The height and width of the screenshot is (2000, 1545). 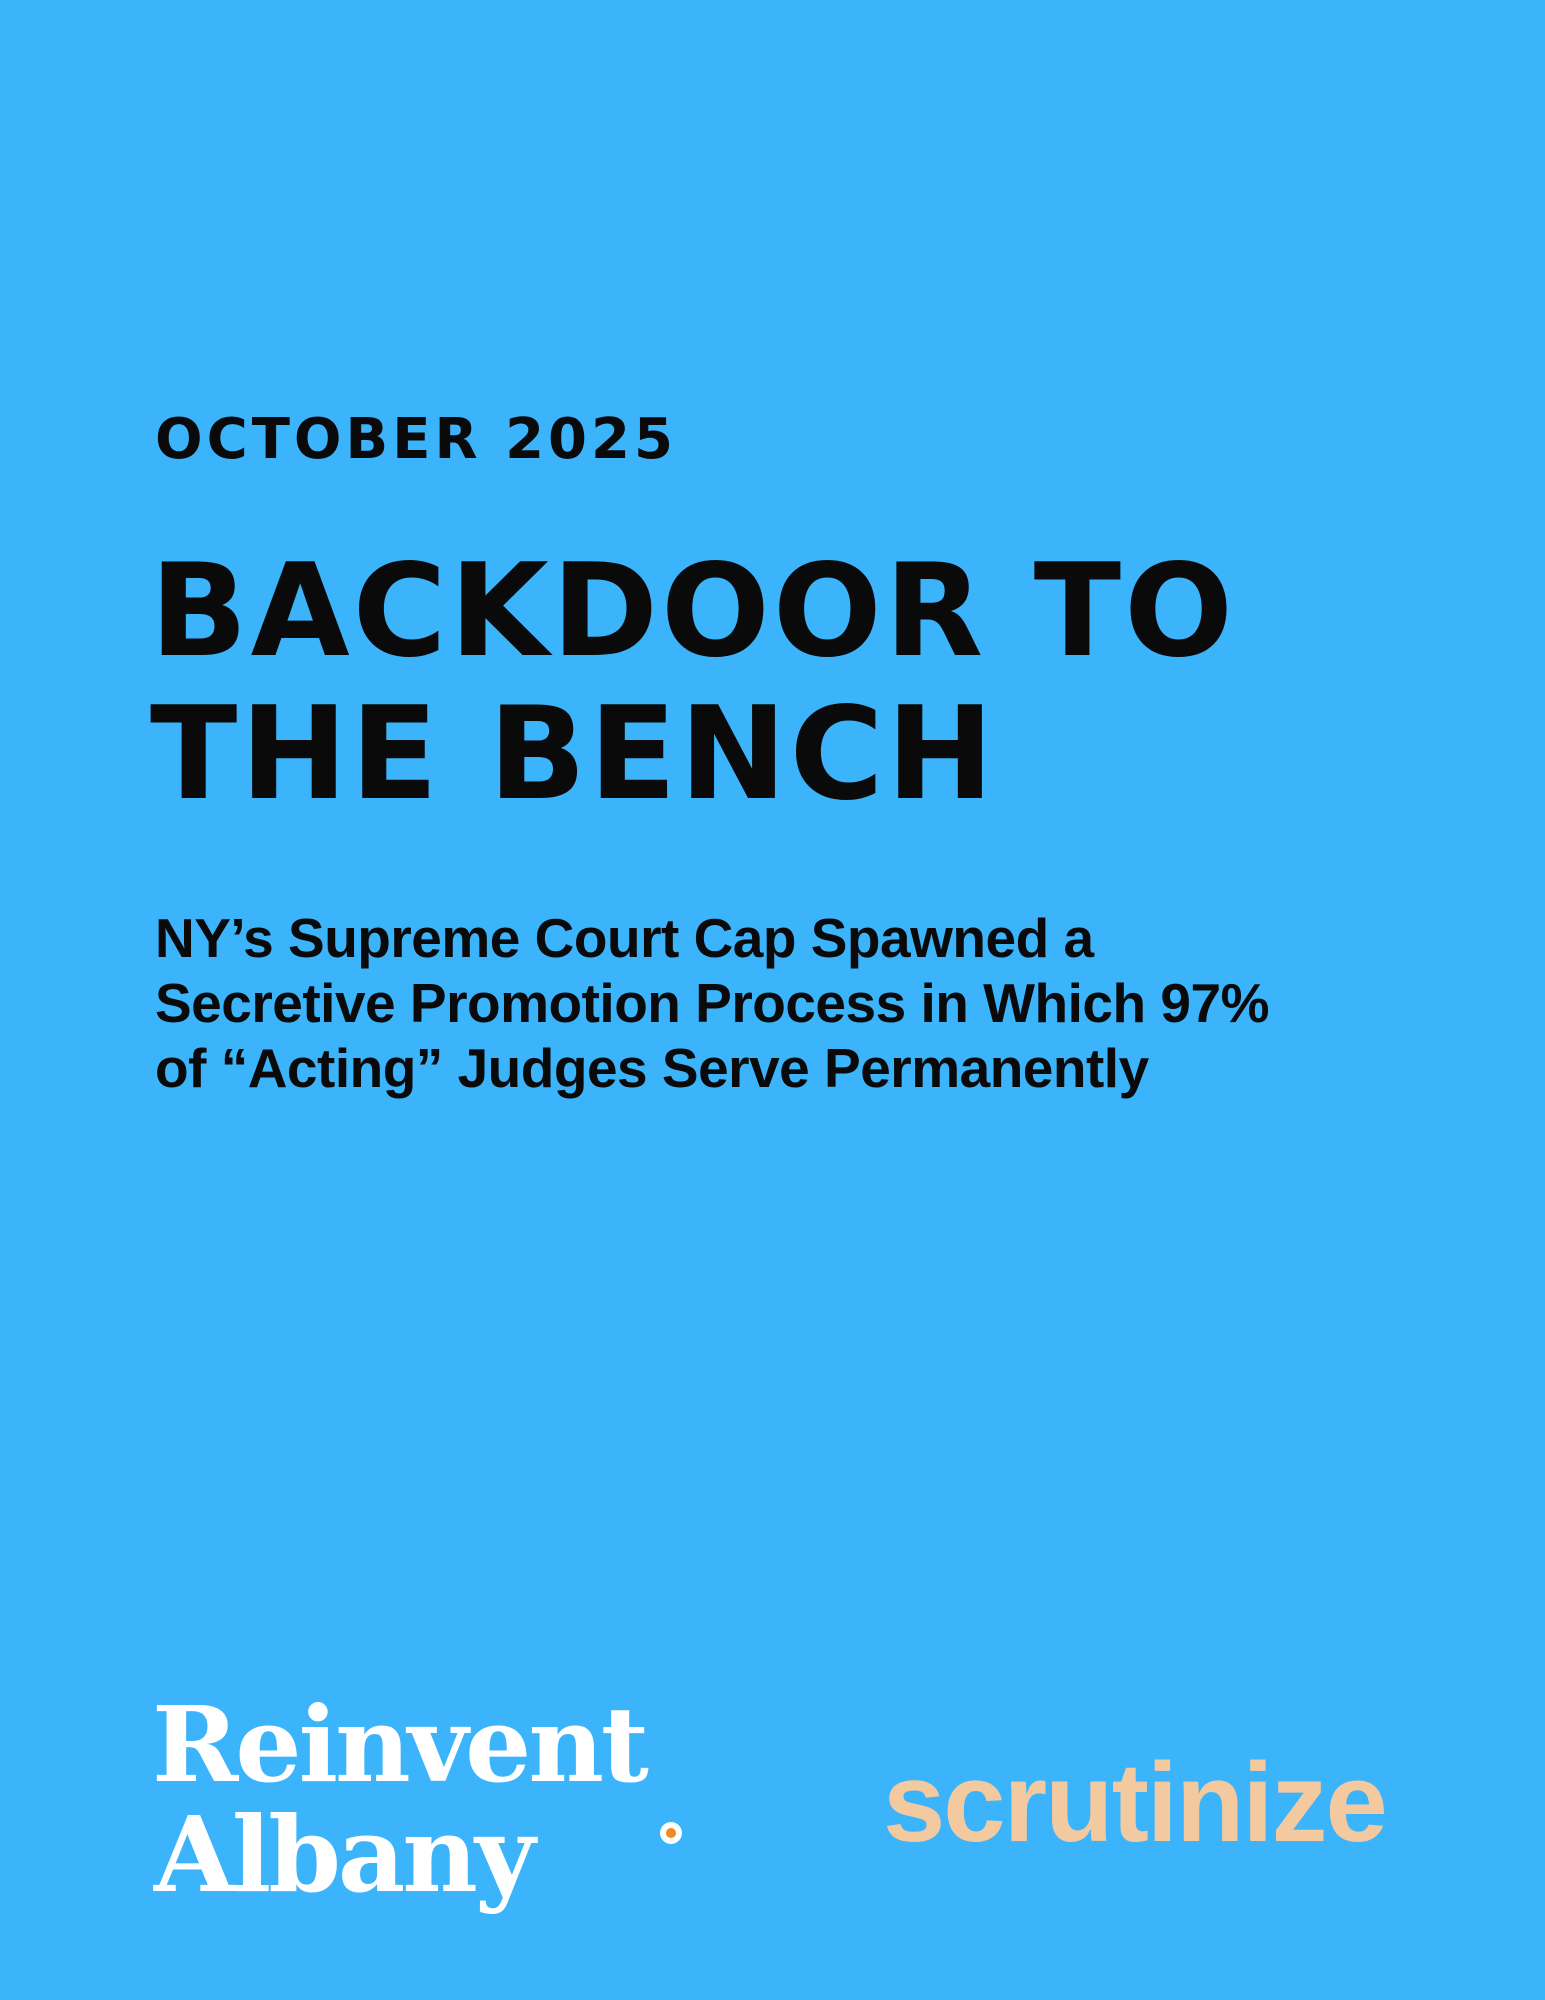 I want to click on reinvent-albany-logo: Reinvent Albany, so click(x=400, y=1799).